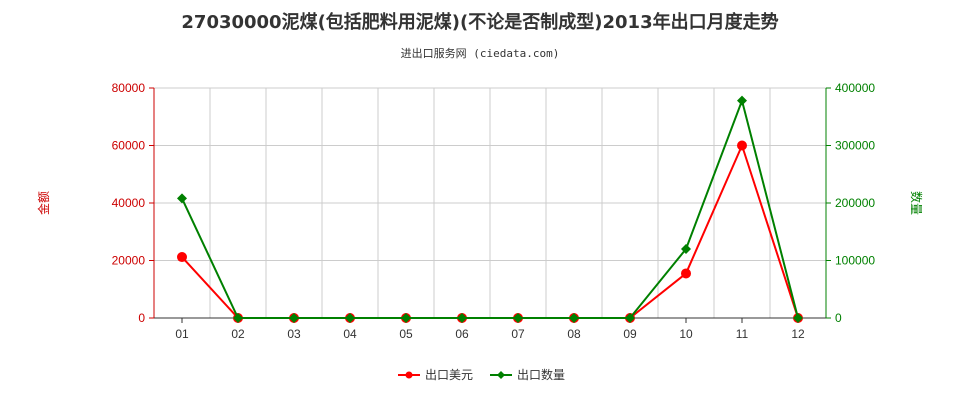 This screenshot has width=960, height=400. I want to click on legend-item-2: 出口数量, so click(527, 374).